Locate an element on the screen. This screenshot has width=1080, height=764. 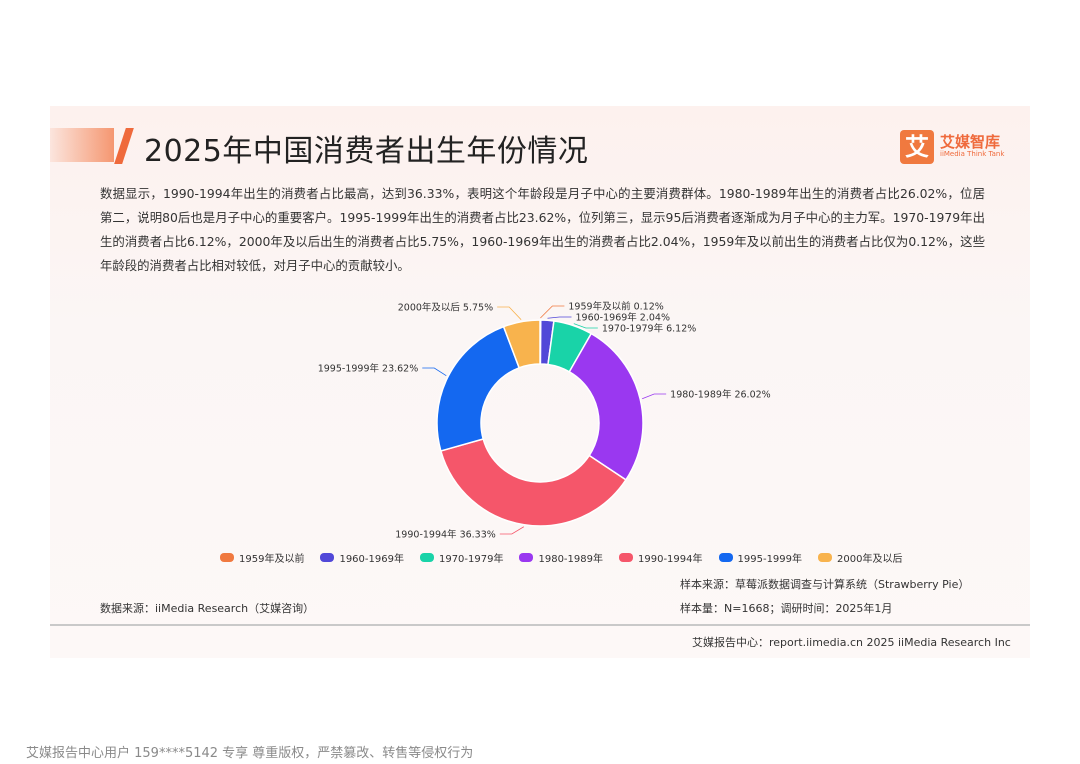
data-label-5: 1990-1994年 36.33% is located at coordinates (445, 535).